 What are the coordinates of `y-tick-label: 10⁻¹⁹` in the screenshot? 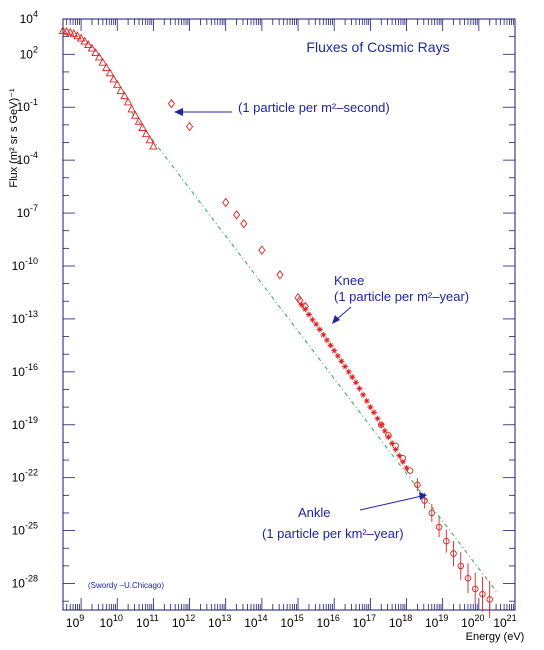 It's located at (25, 423).